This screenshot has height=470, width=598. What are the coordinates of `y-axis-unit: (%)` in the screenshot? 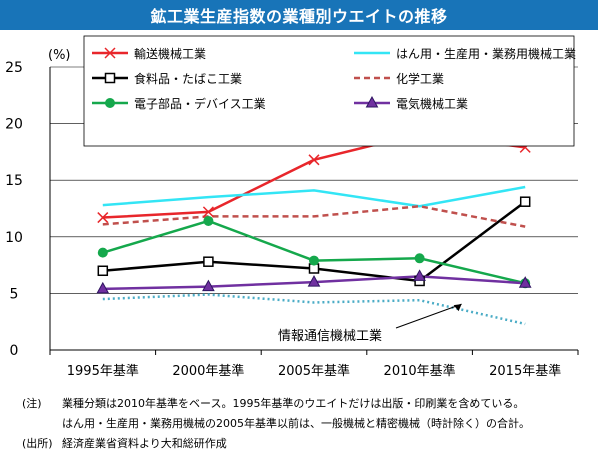 It's located at (59, 55).